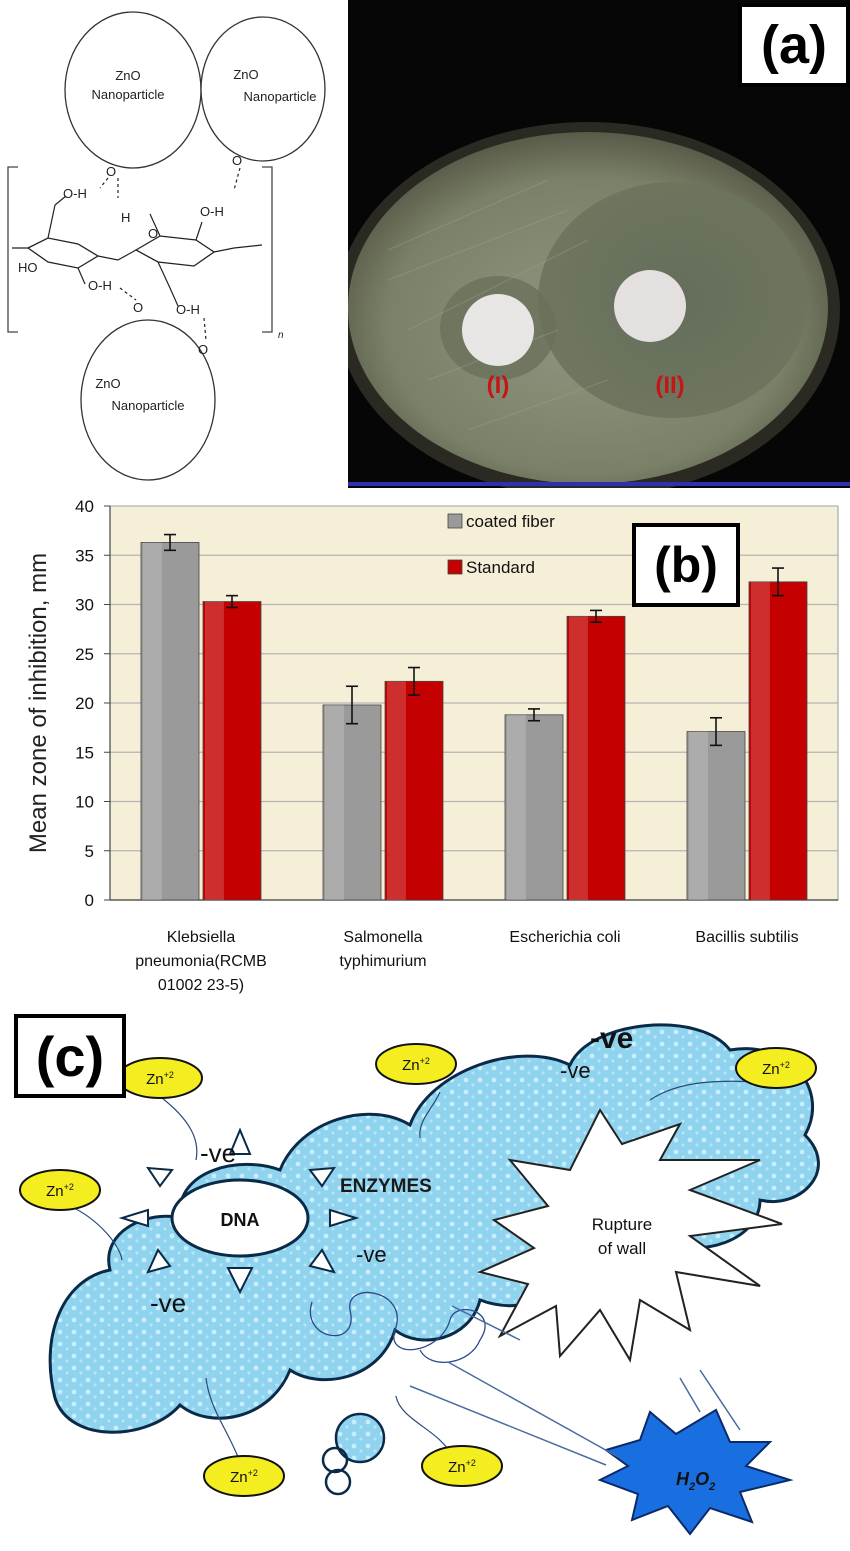 The height and width of the screenshot is (1551, 850). I want to click on svg-text: DNA, so click(240, 1220).